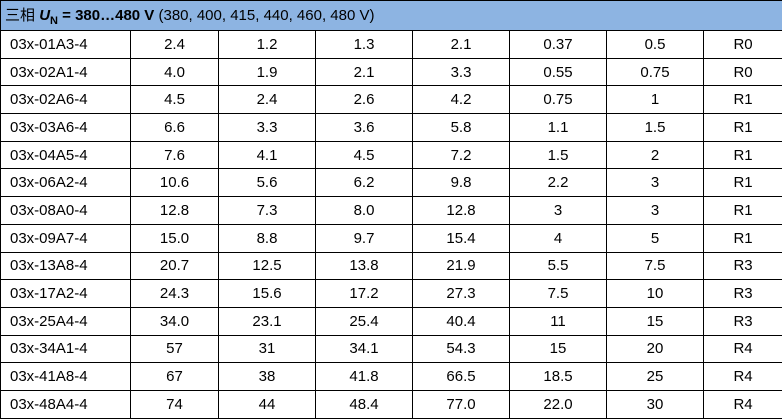  I want to click on type-code: 03x-08A0-4, so click(66, 211).